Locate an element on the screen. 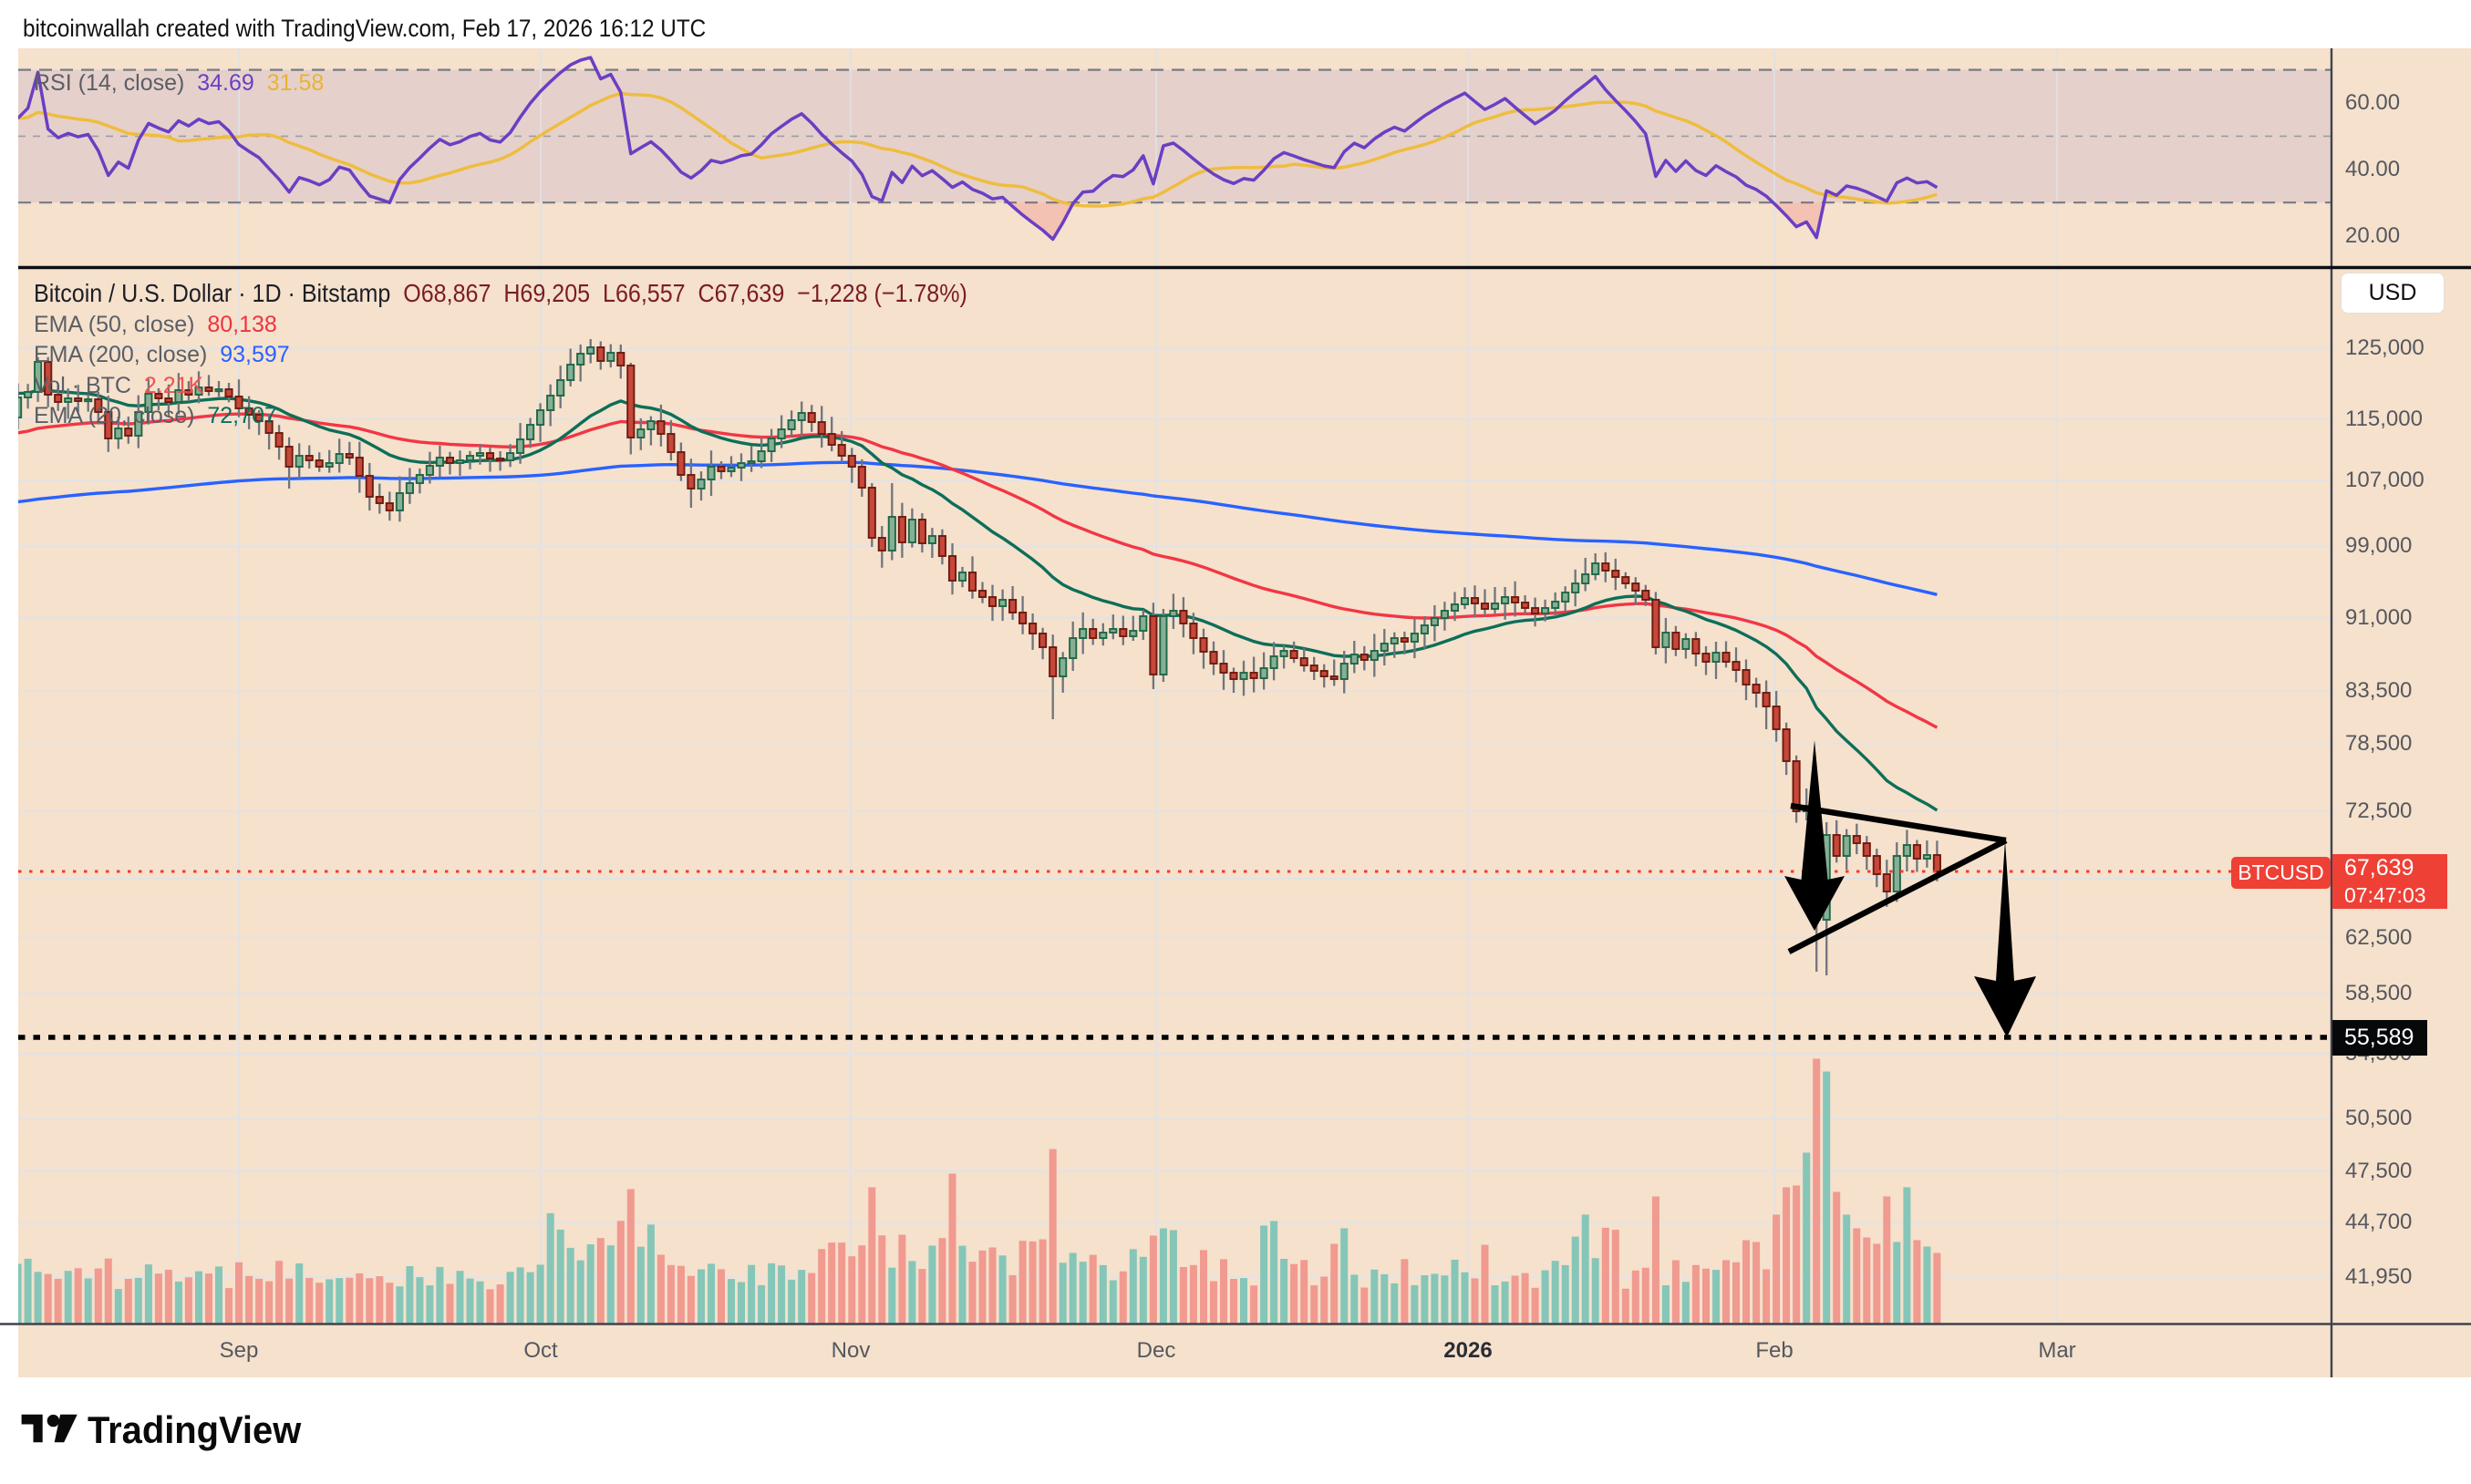 The height and width of the screenshot is (1484, 2471). svg-text: TradingView is located at coordinates (194, 1432).